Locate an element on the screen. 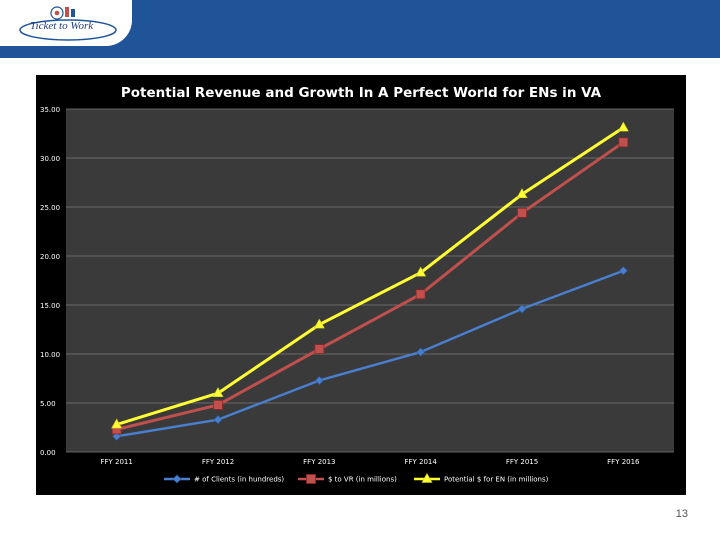  logo-tab: Ticket to Work is located at coordinates (66, 23).